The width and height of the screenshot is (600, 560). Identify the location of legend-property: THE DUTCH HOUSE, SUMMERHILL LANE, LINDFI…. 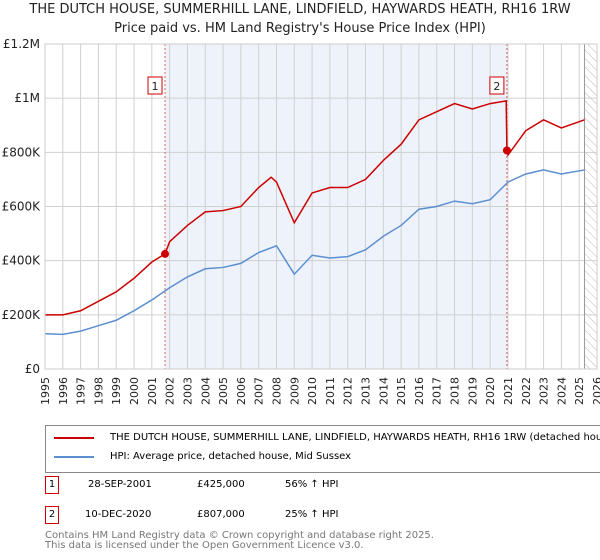
(355, 437).